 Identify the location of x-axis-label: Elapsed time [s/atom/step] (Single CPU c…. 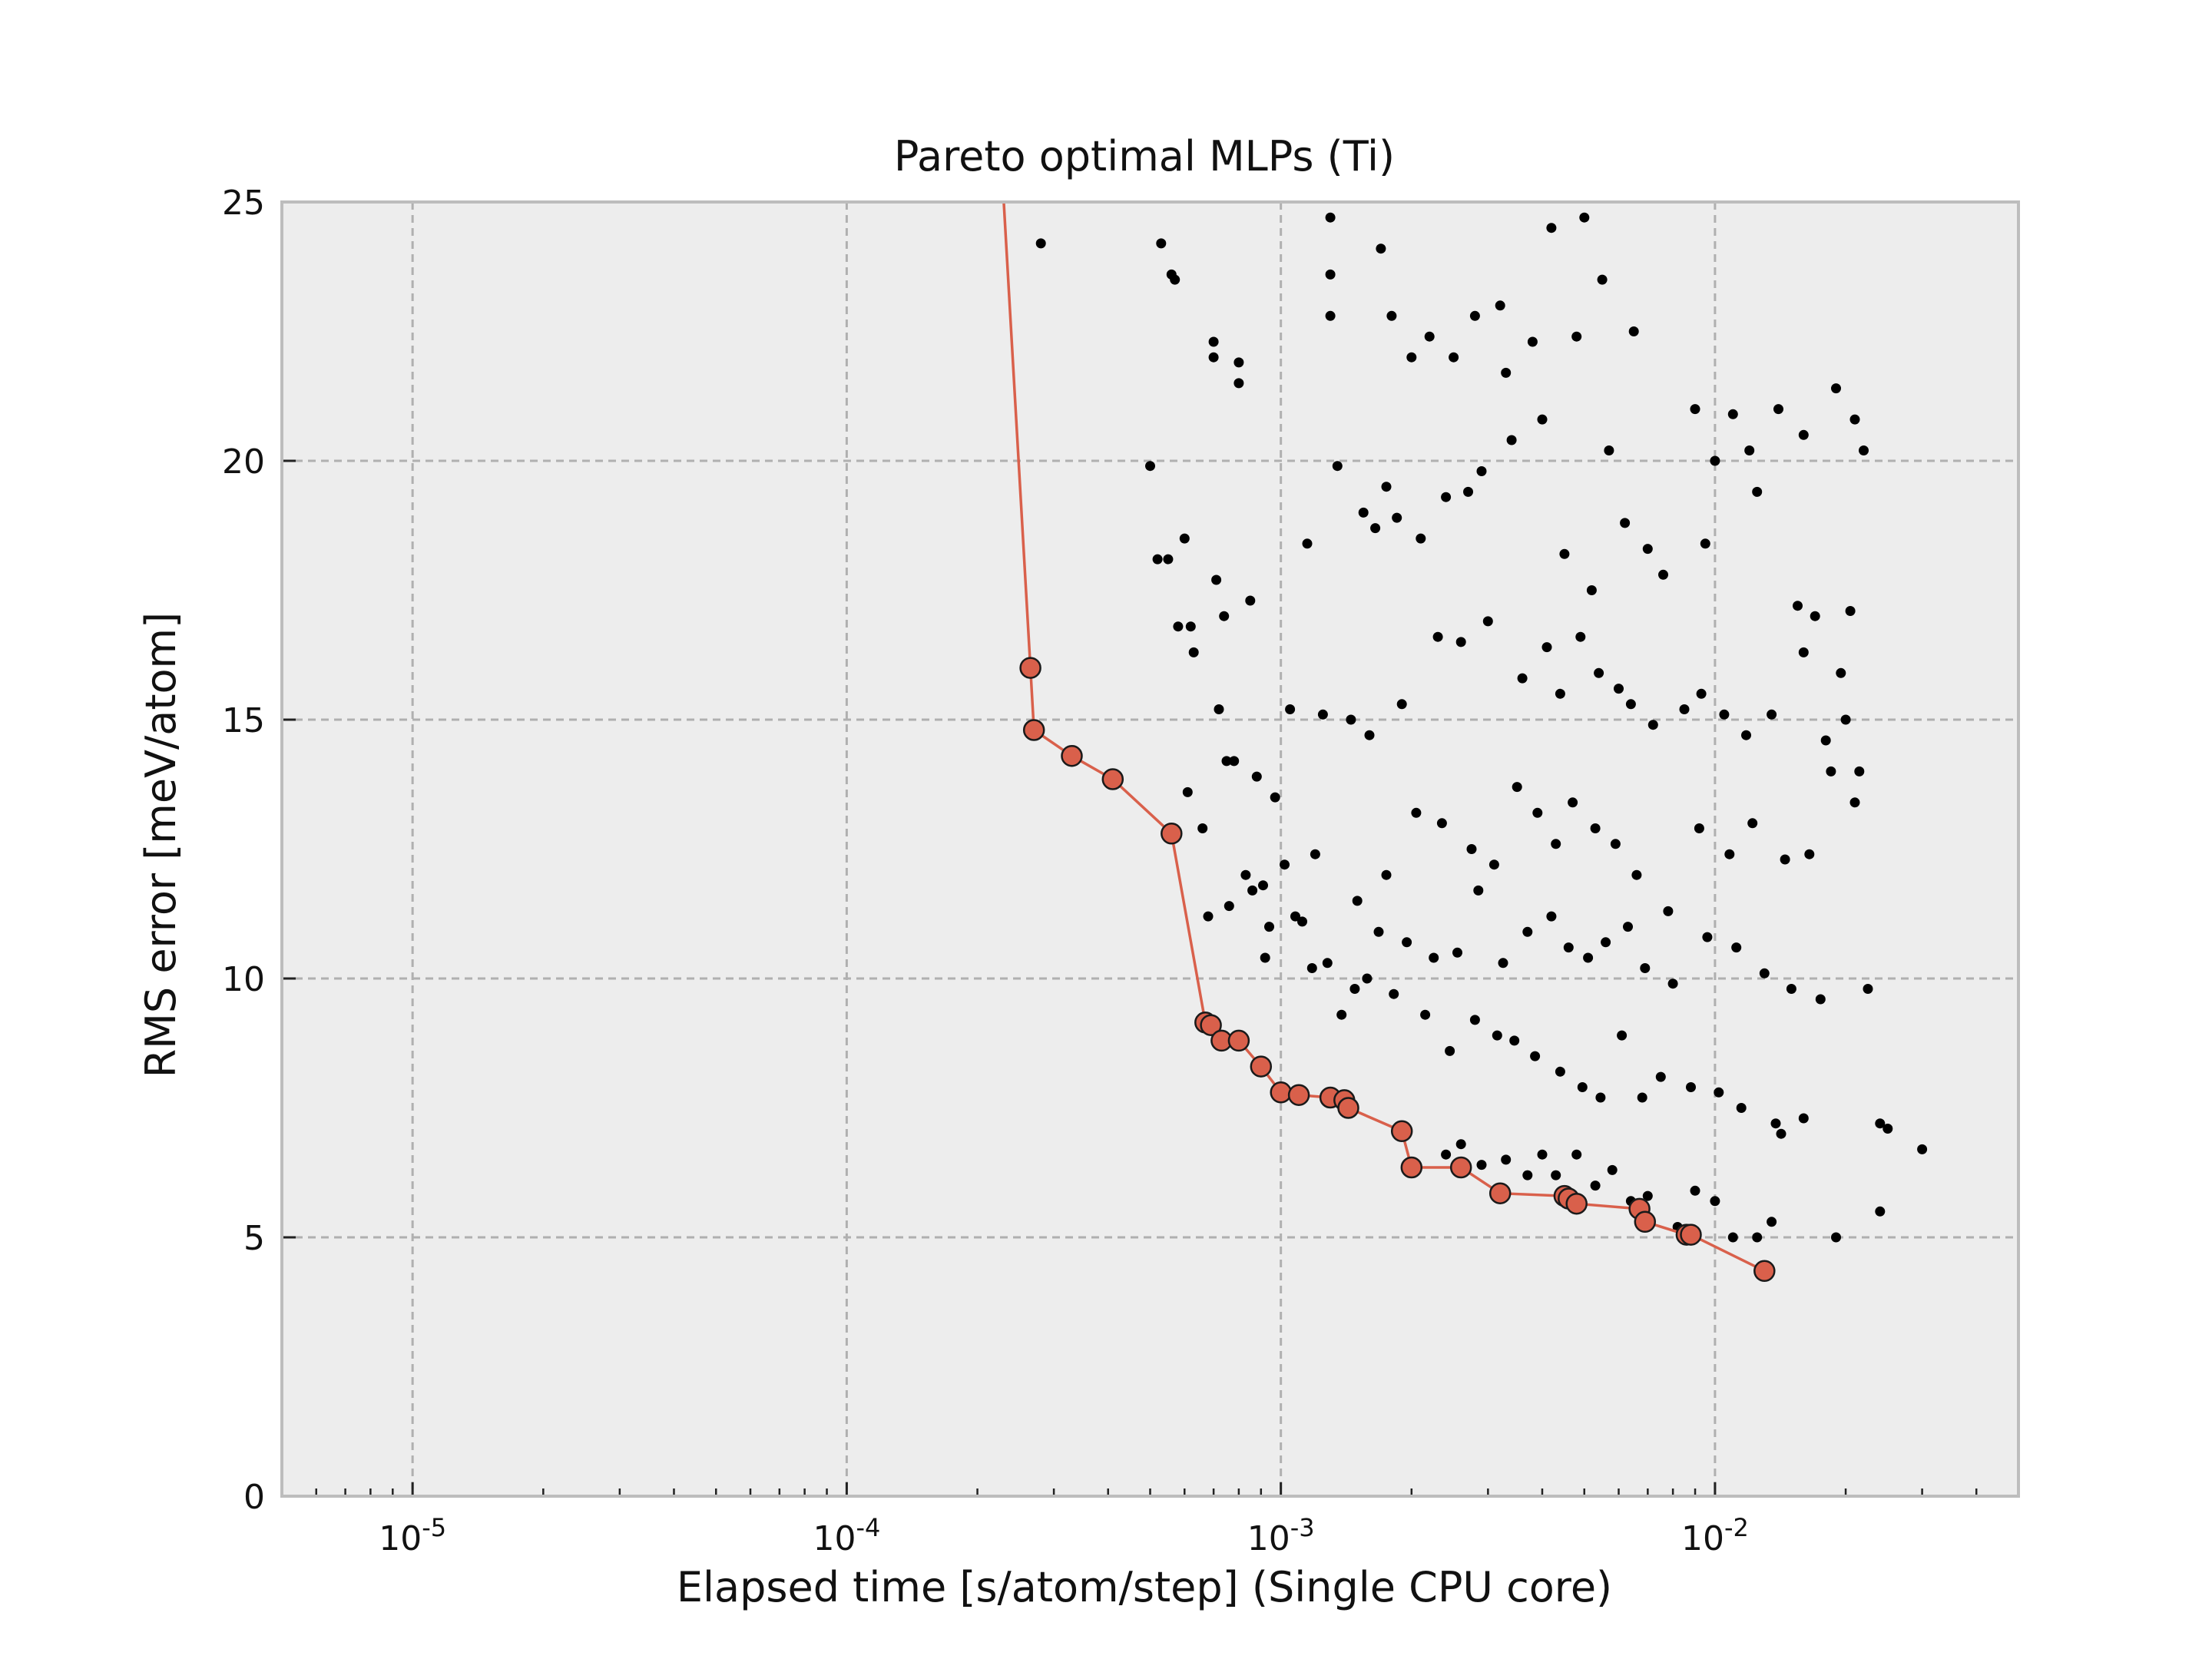
(1144, 1587).